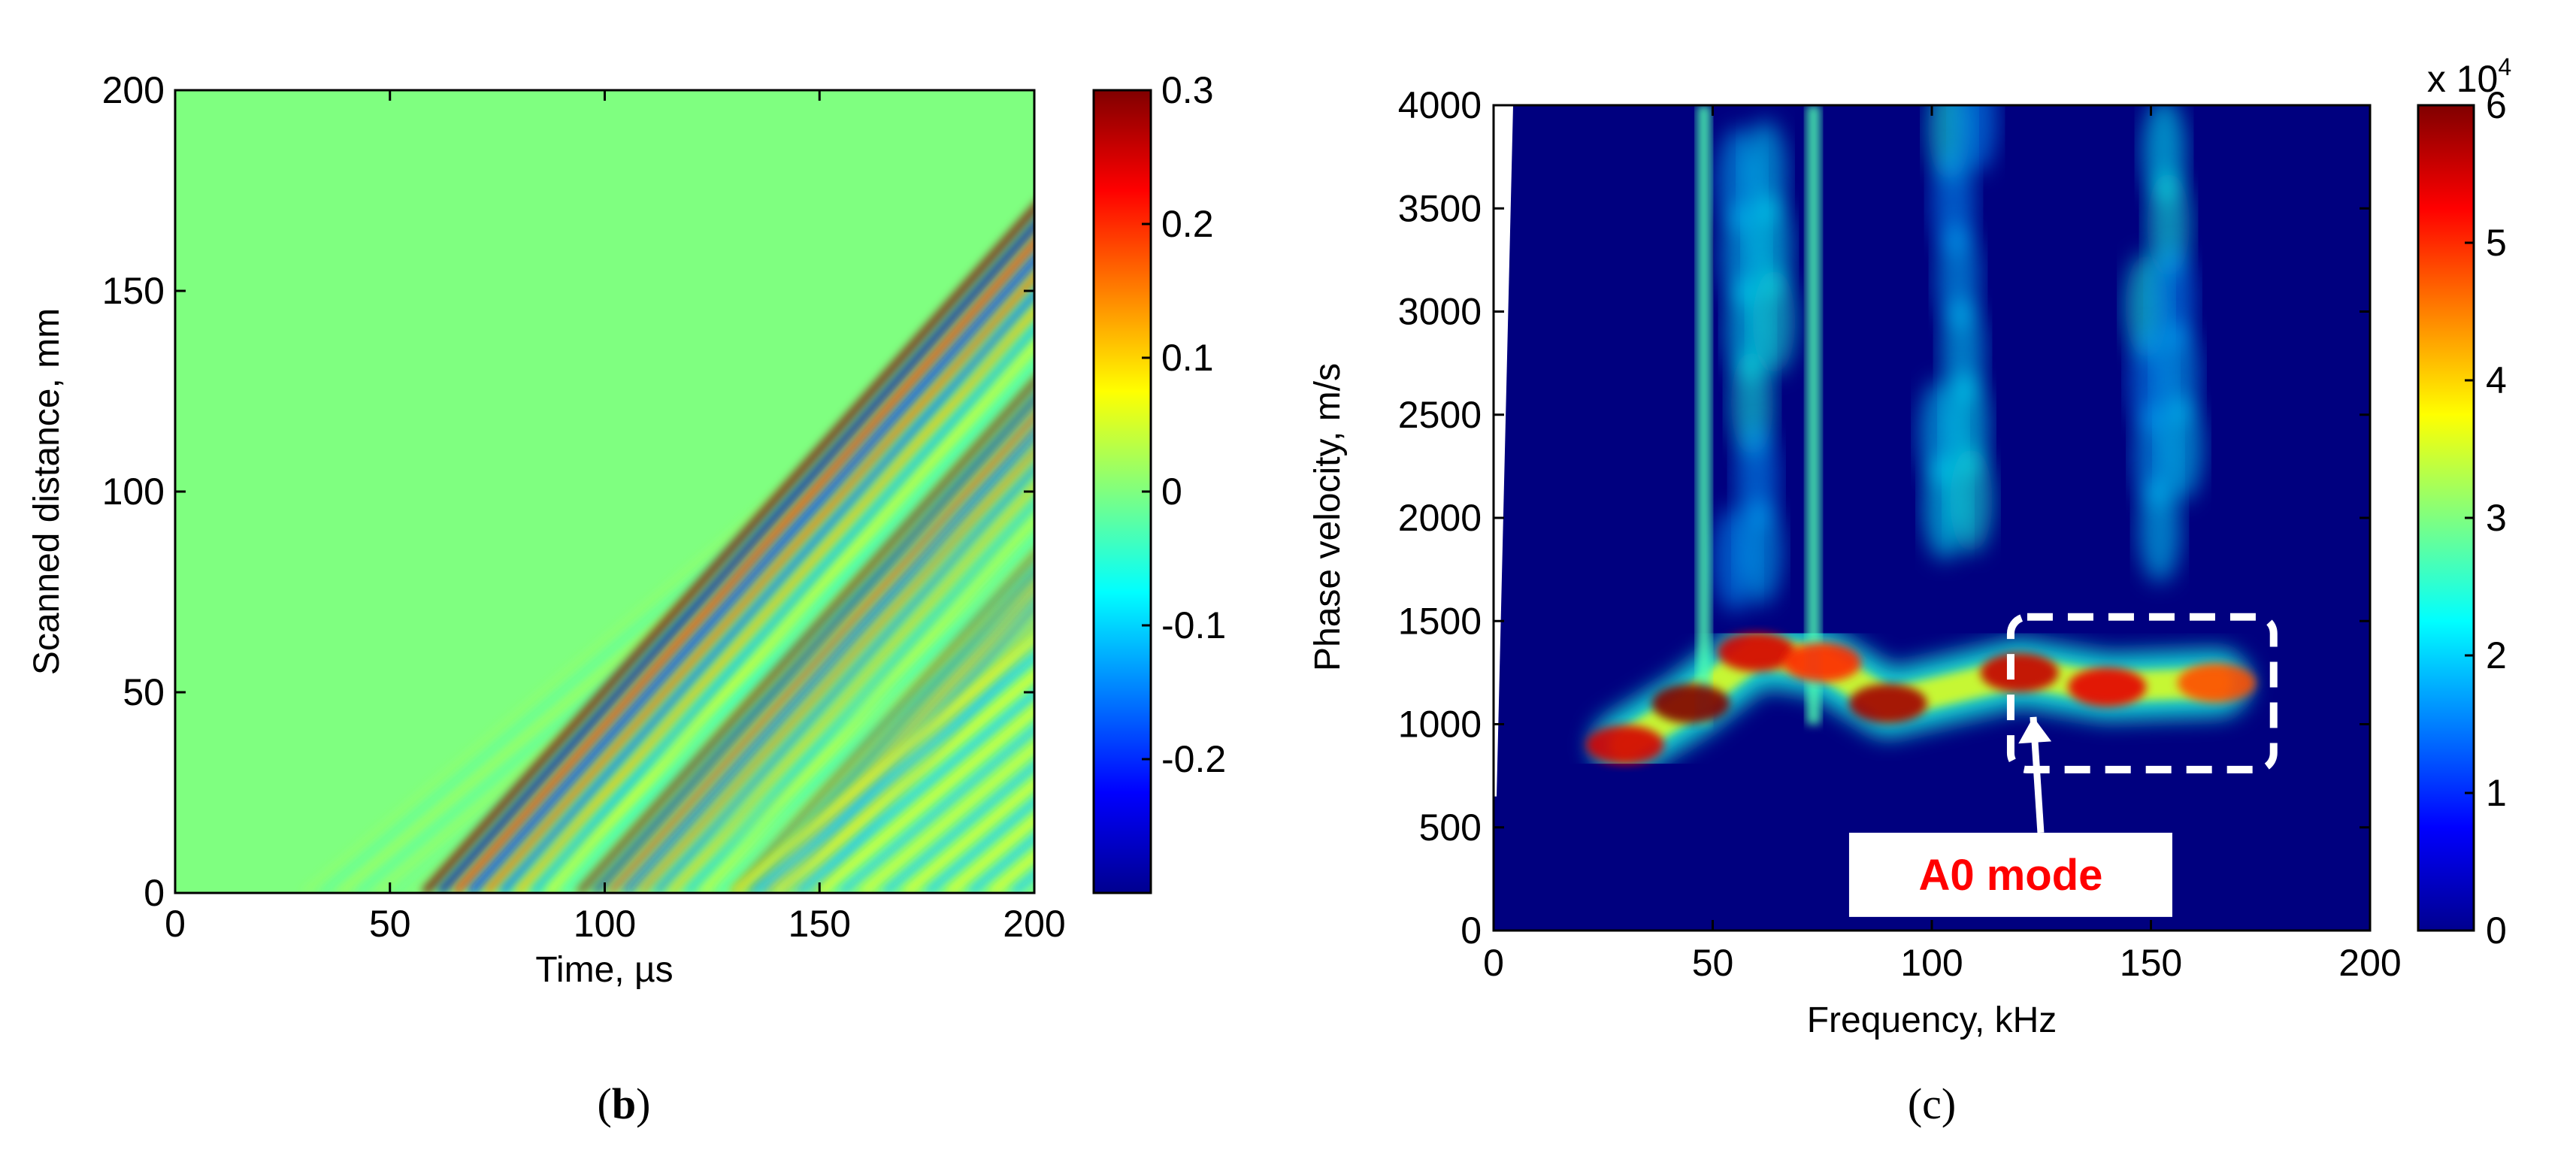  I want to click on a0-mode-label-box, so click(2010, 874).